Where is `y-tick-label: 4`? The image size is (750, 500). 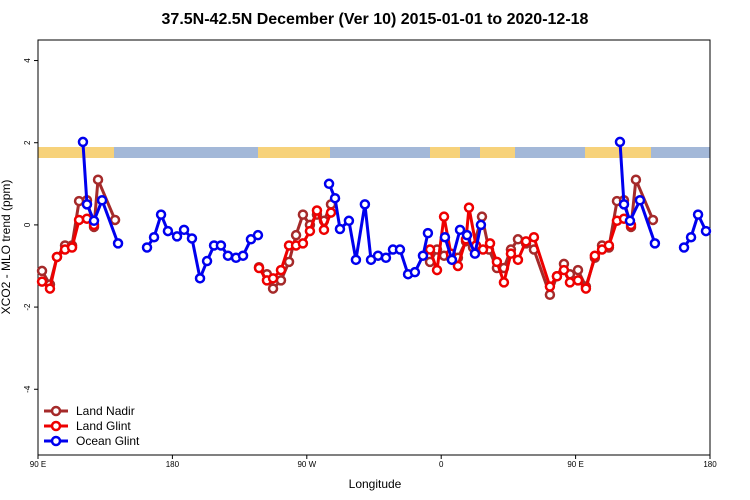 y-tick-label: 4 is located at coordinates (27, 60).